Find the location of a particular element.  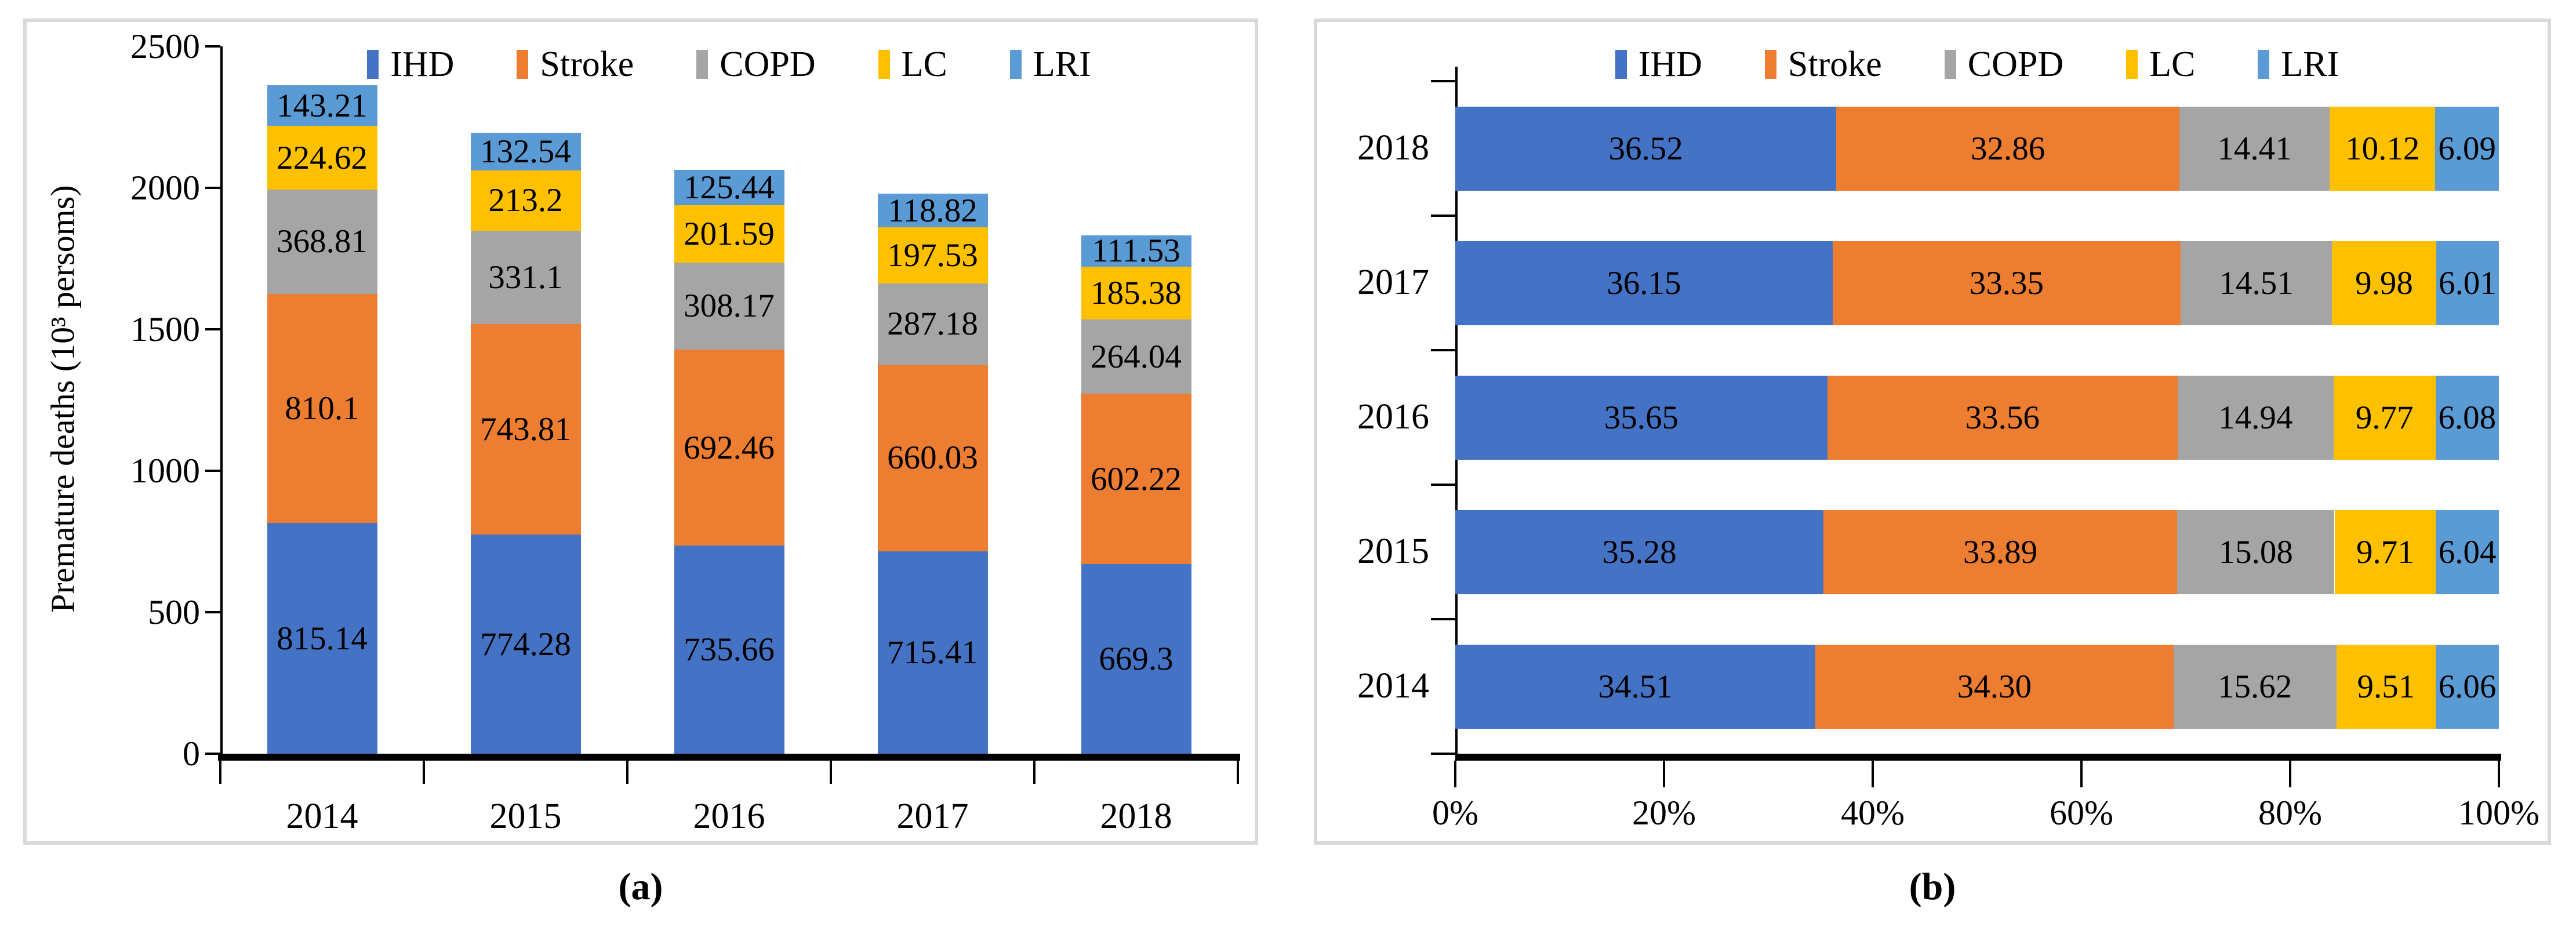

y-axis-line is located at coordinates (221, 403).